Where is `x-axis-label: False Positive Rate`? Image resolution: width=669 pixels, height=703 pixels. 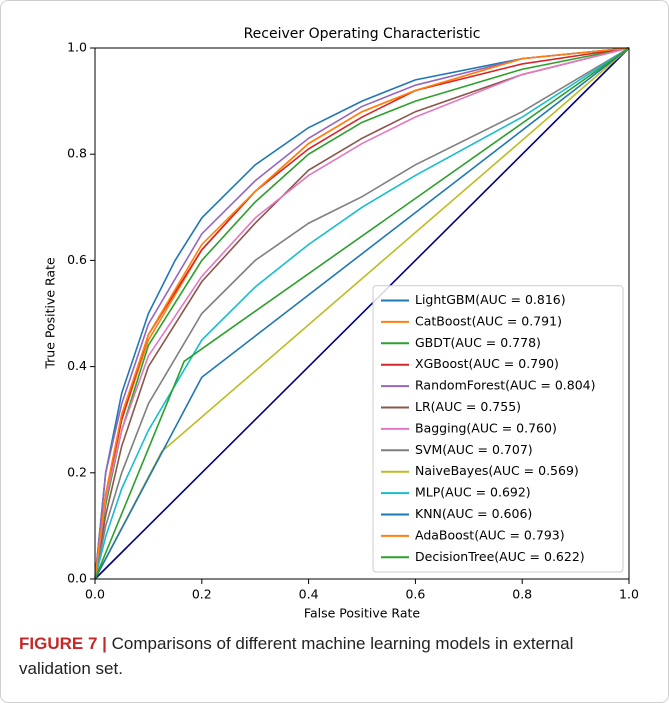
x-axis-label: False Positive Rate is located at coordinates (362, 613).